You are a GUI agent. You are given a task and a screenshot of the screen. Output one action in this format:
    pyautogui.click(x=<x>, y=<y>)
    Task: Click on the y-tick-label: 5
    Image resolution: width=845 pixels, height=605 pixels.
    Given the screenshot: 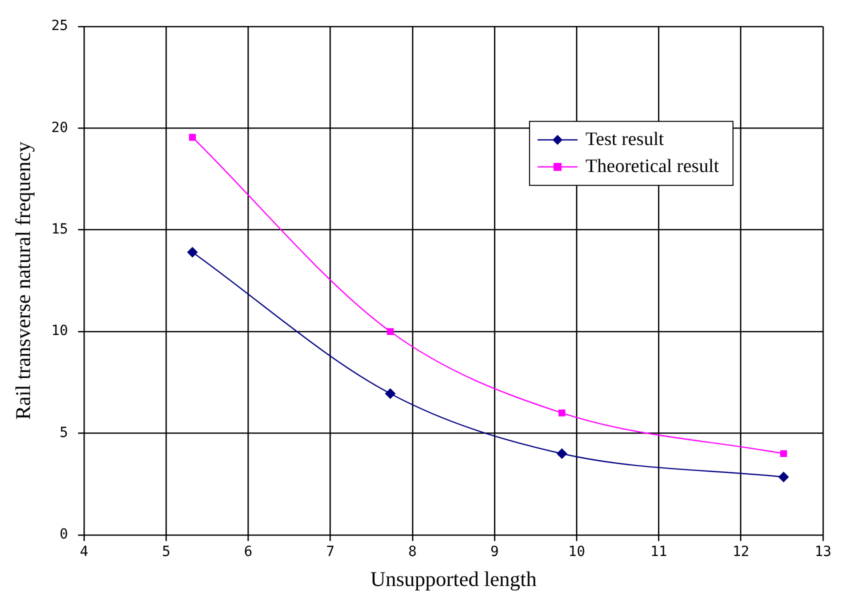 What is the action you would take?
    pyautogui.click(x=64, y=432)
    